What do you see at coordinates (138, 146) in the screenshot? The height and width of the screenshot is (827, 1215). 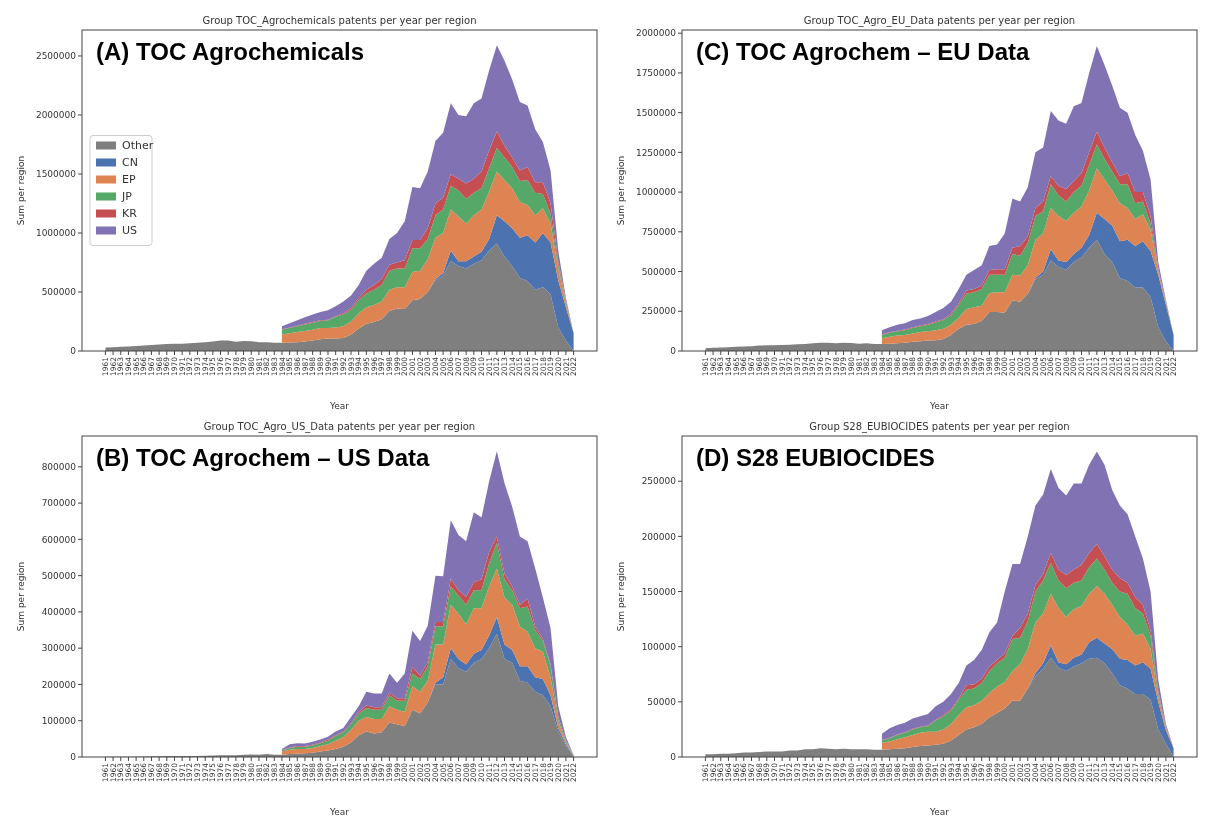 I see `legend-label: Other` at bounding box center [138, 146].